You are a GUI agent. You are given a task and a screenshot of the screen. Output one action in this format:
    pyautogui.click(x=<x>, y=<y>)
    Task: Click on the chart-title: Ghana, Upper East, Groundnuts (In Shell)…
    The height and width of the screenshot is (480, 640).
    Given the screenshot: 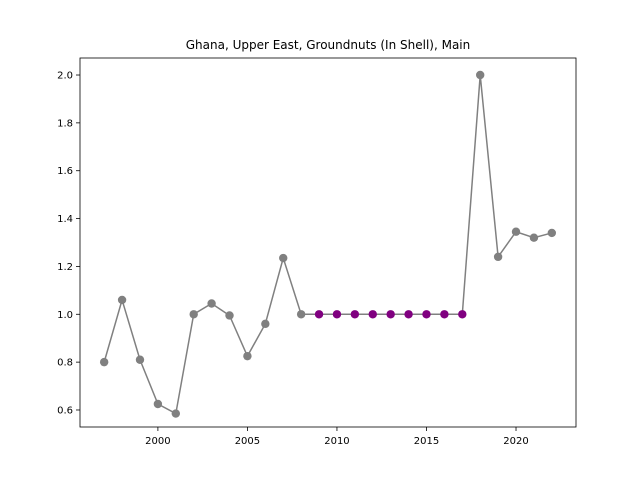 What is the action you would take?
    pyautogui.click(x=328, y=45)
    